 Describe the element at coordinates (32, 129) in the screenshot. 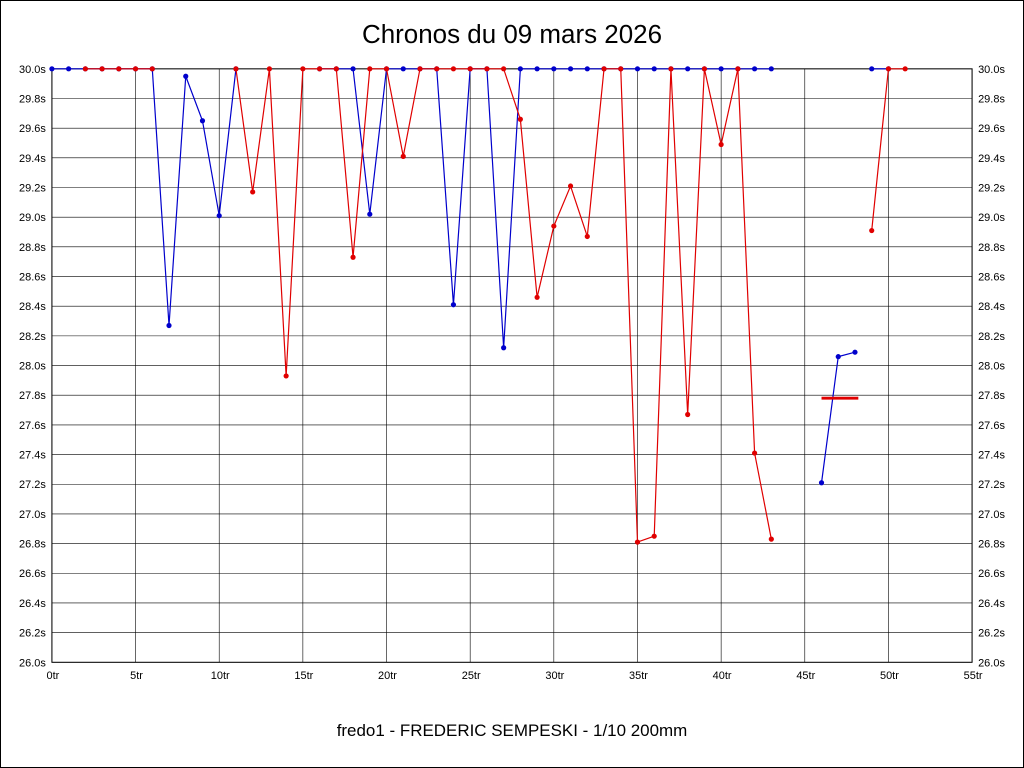

I see `y-tick-label-left: 29.6s` at that location.